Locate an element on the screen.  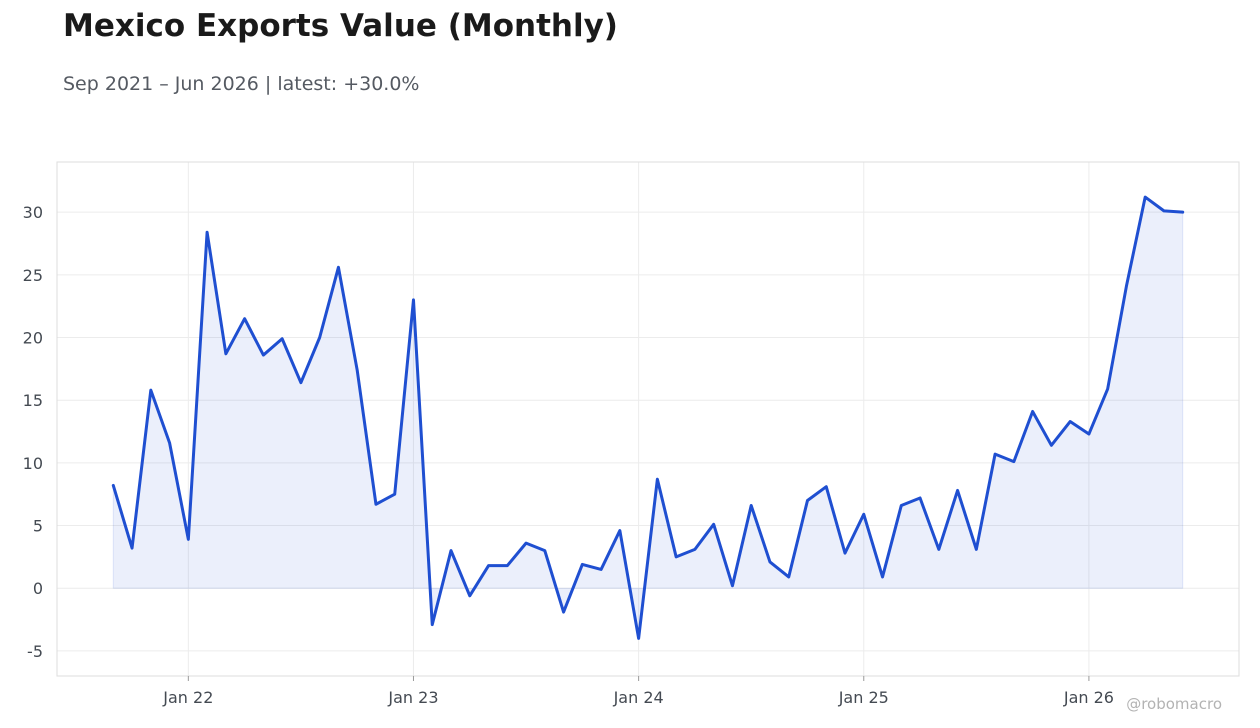
y-tick-label: 25 is located at coordinates (33, 275).